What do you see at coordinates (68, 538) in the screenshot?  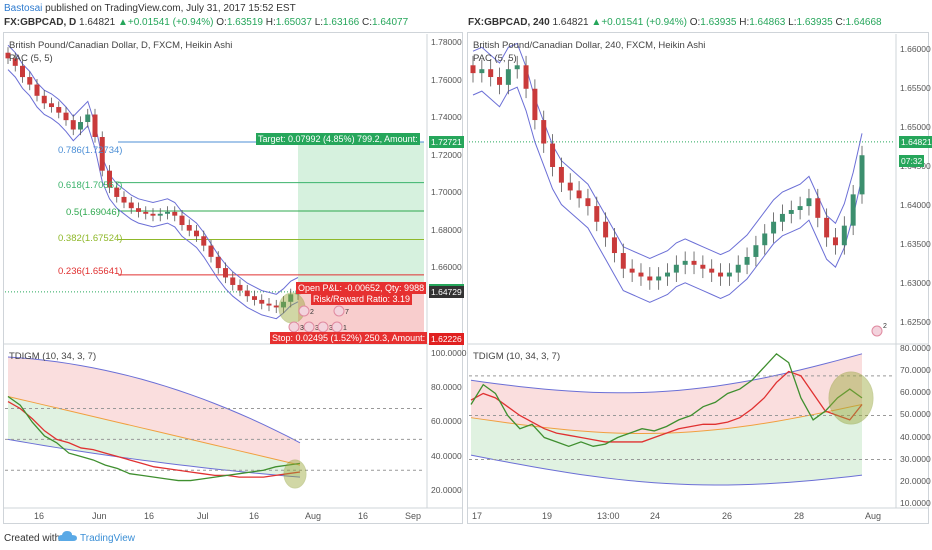 I see `tradingview-cloud-icon` at bounding box center [68, 538].